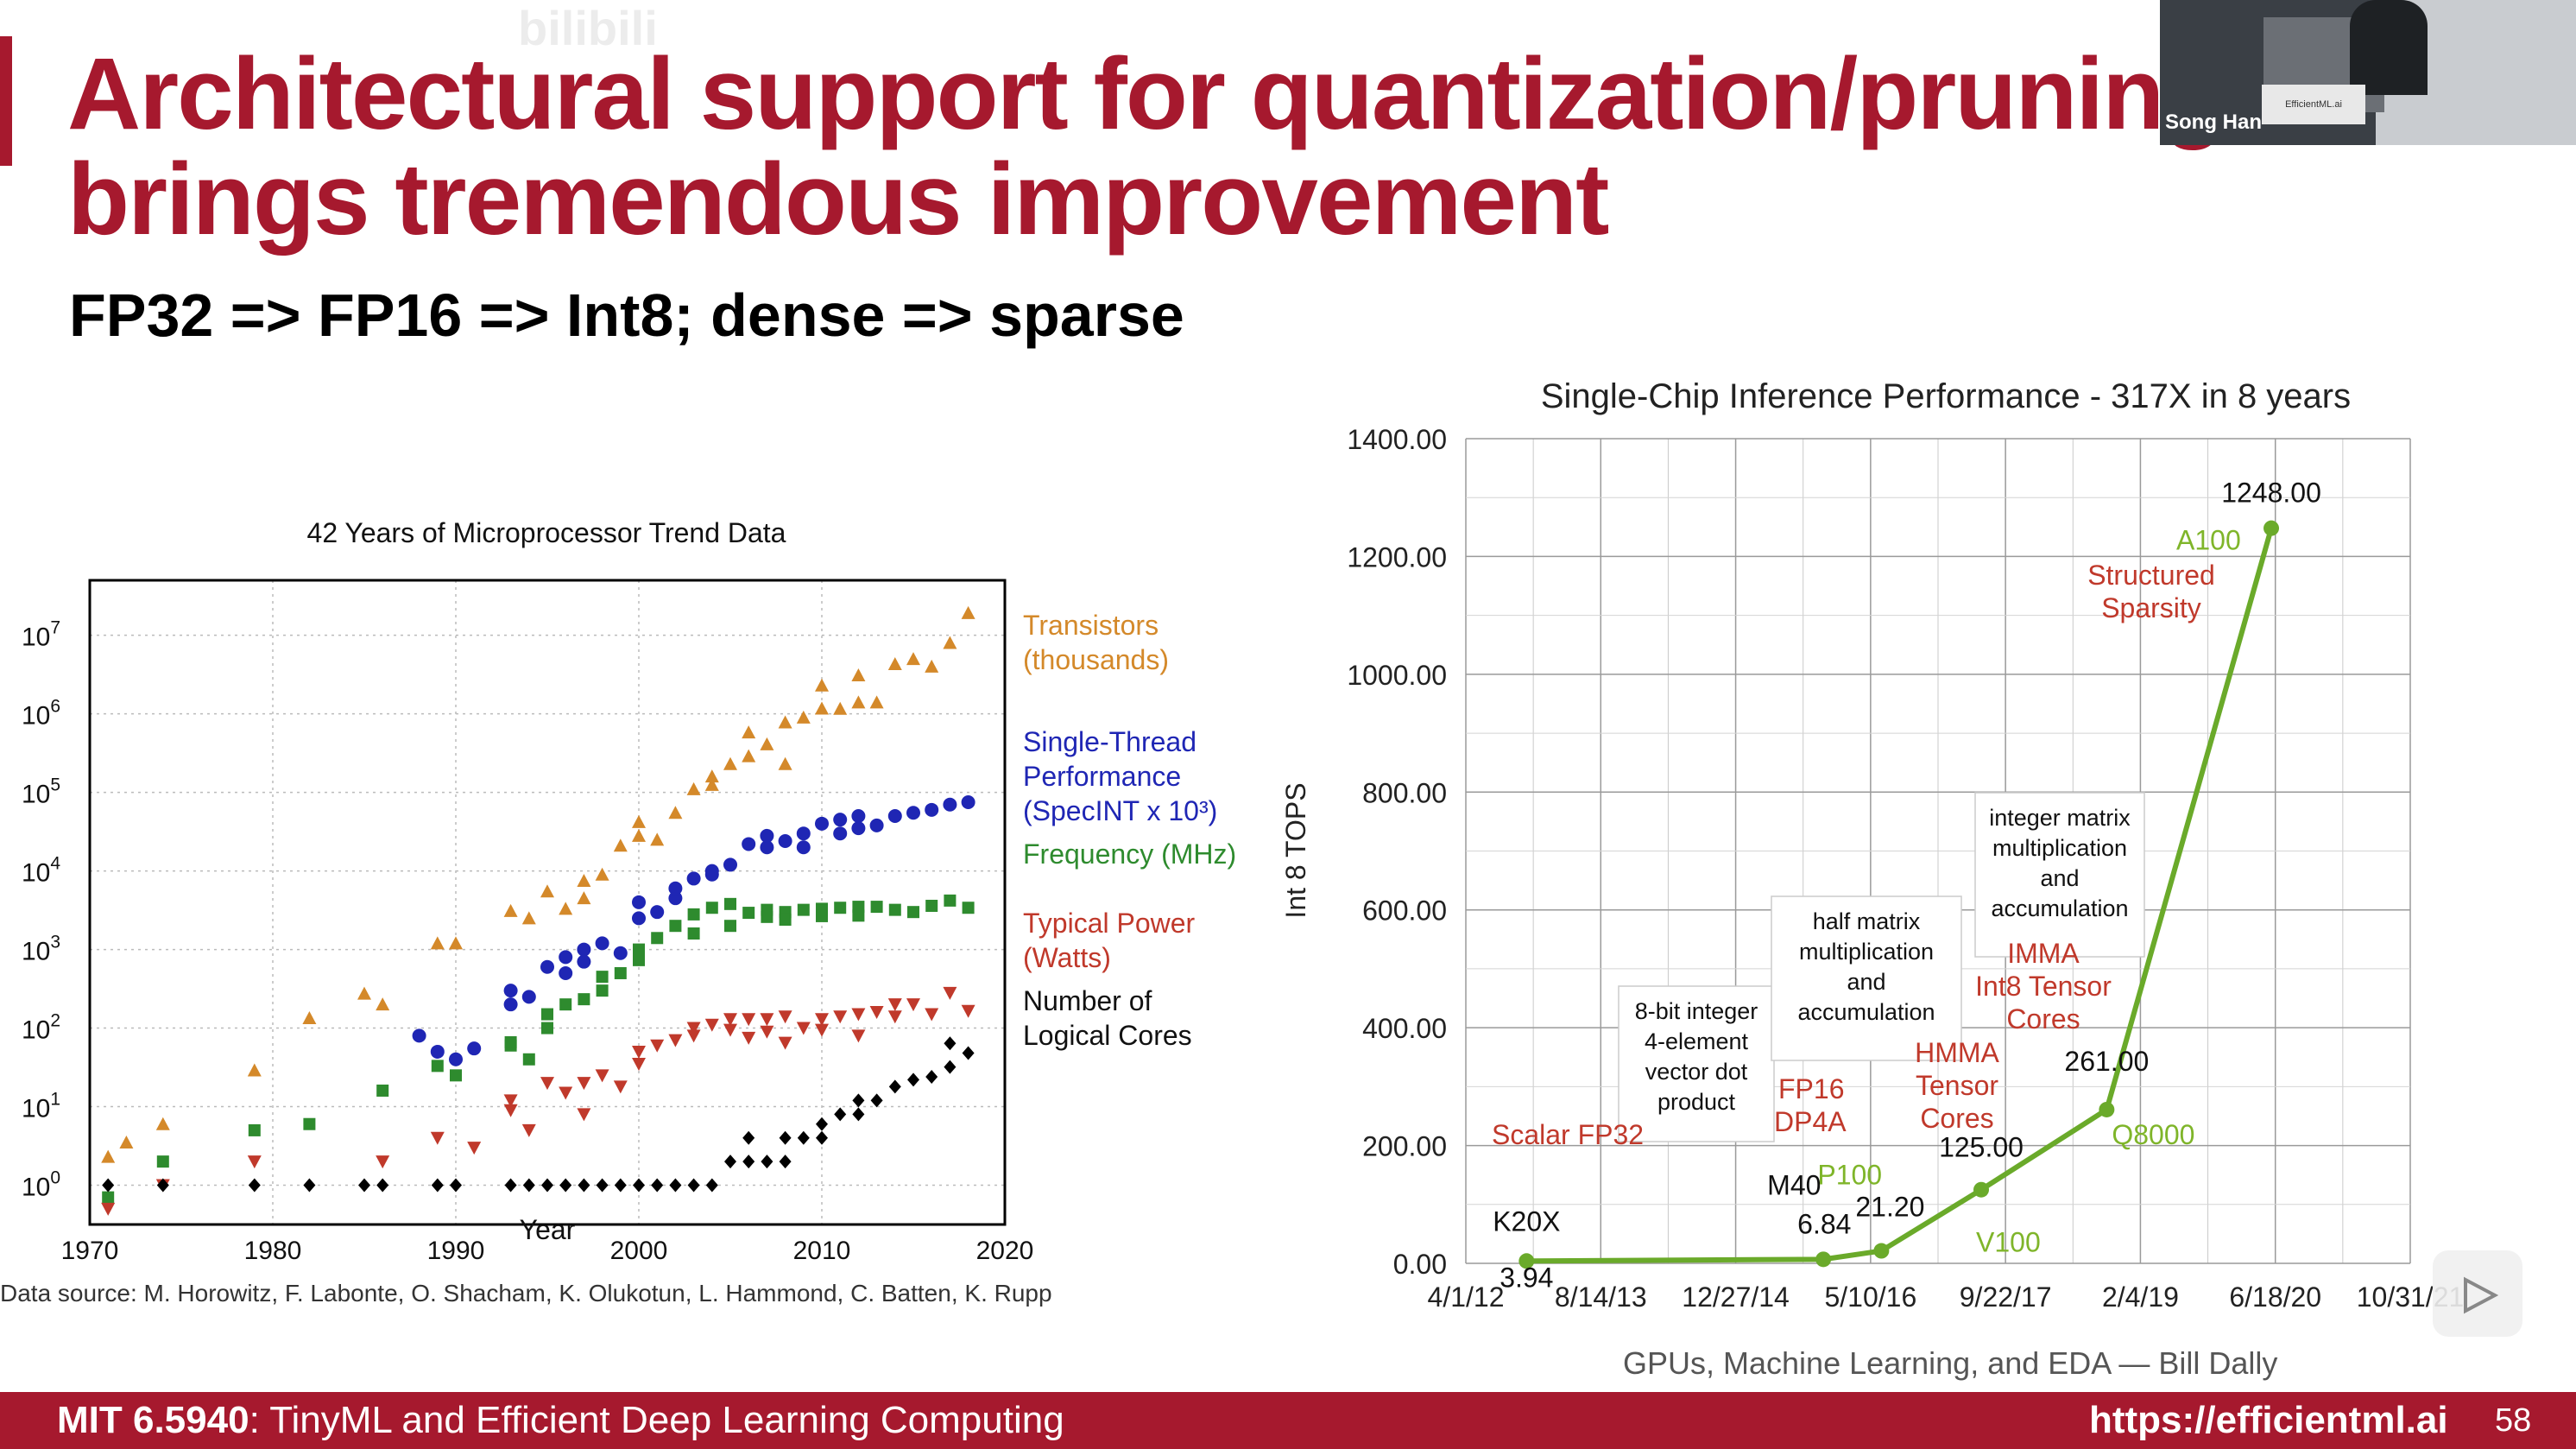 Image resolution: width=2576 pixels, height=1449 pixels. Describe the element at coordinates (1005, 1249) in the screenshot. I see `left-x-tick-label: 2020` at that location.